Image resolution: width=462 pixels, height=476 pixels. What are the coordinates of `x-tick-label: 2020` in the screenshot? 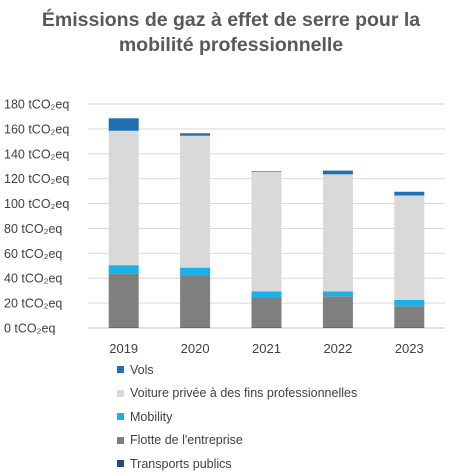 It's located at (195, 348).